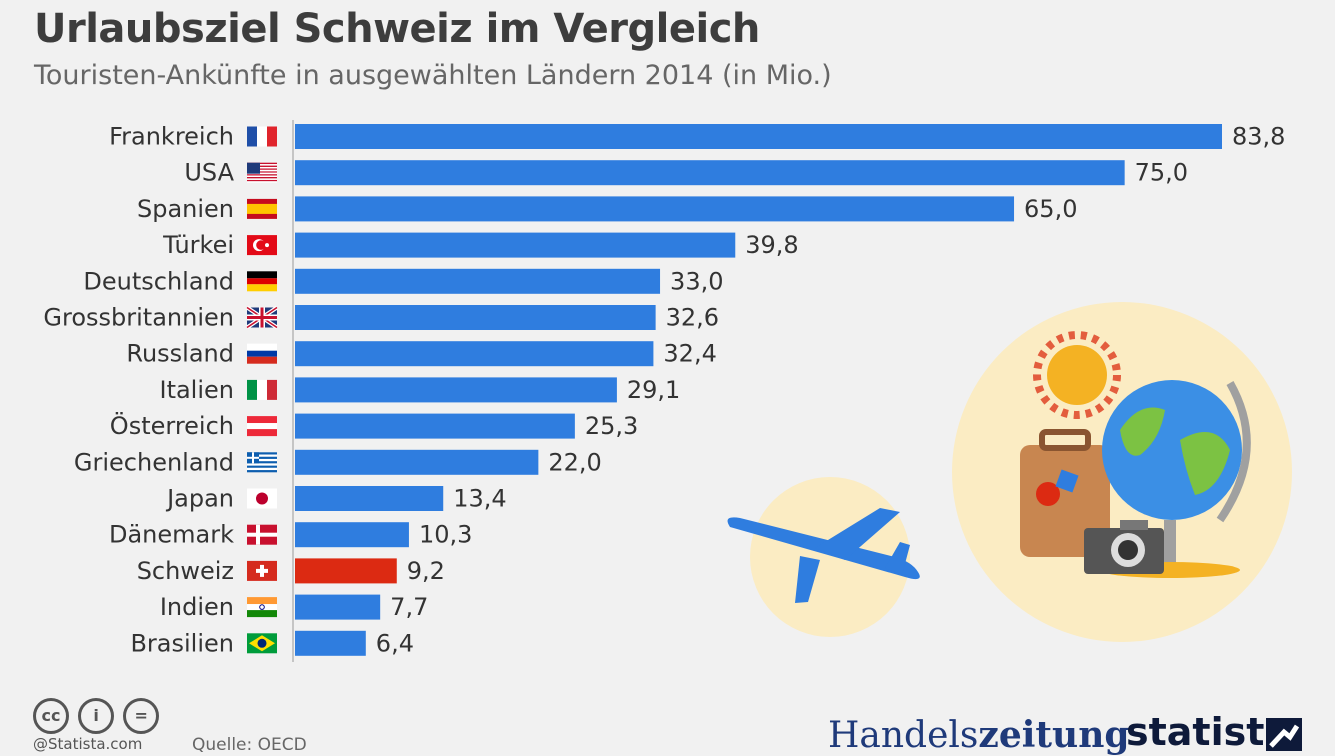 The image size is (1335, 756). I want to click on value-label: 22,0, so click(574, 462).